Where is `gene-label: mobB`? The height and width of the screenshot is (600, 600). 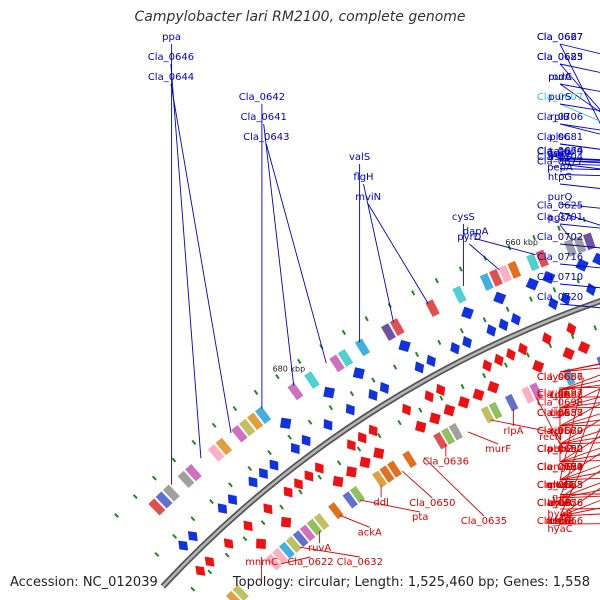
gene-label: mobB is located at coordinates (559, 521).